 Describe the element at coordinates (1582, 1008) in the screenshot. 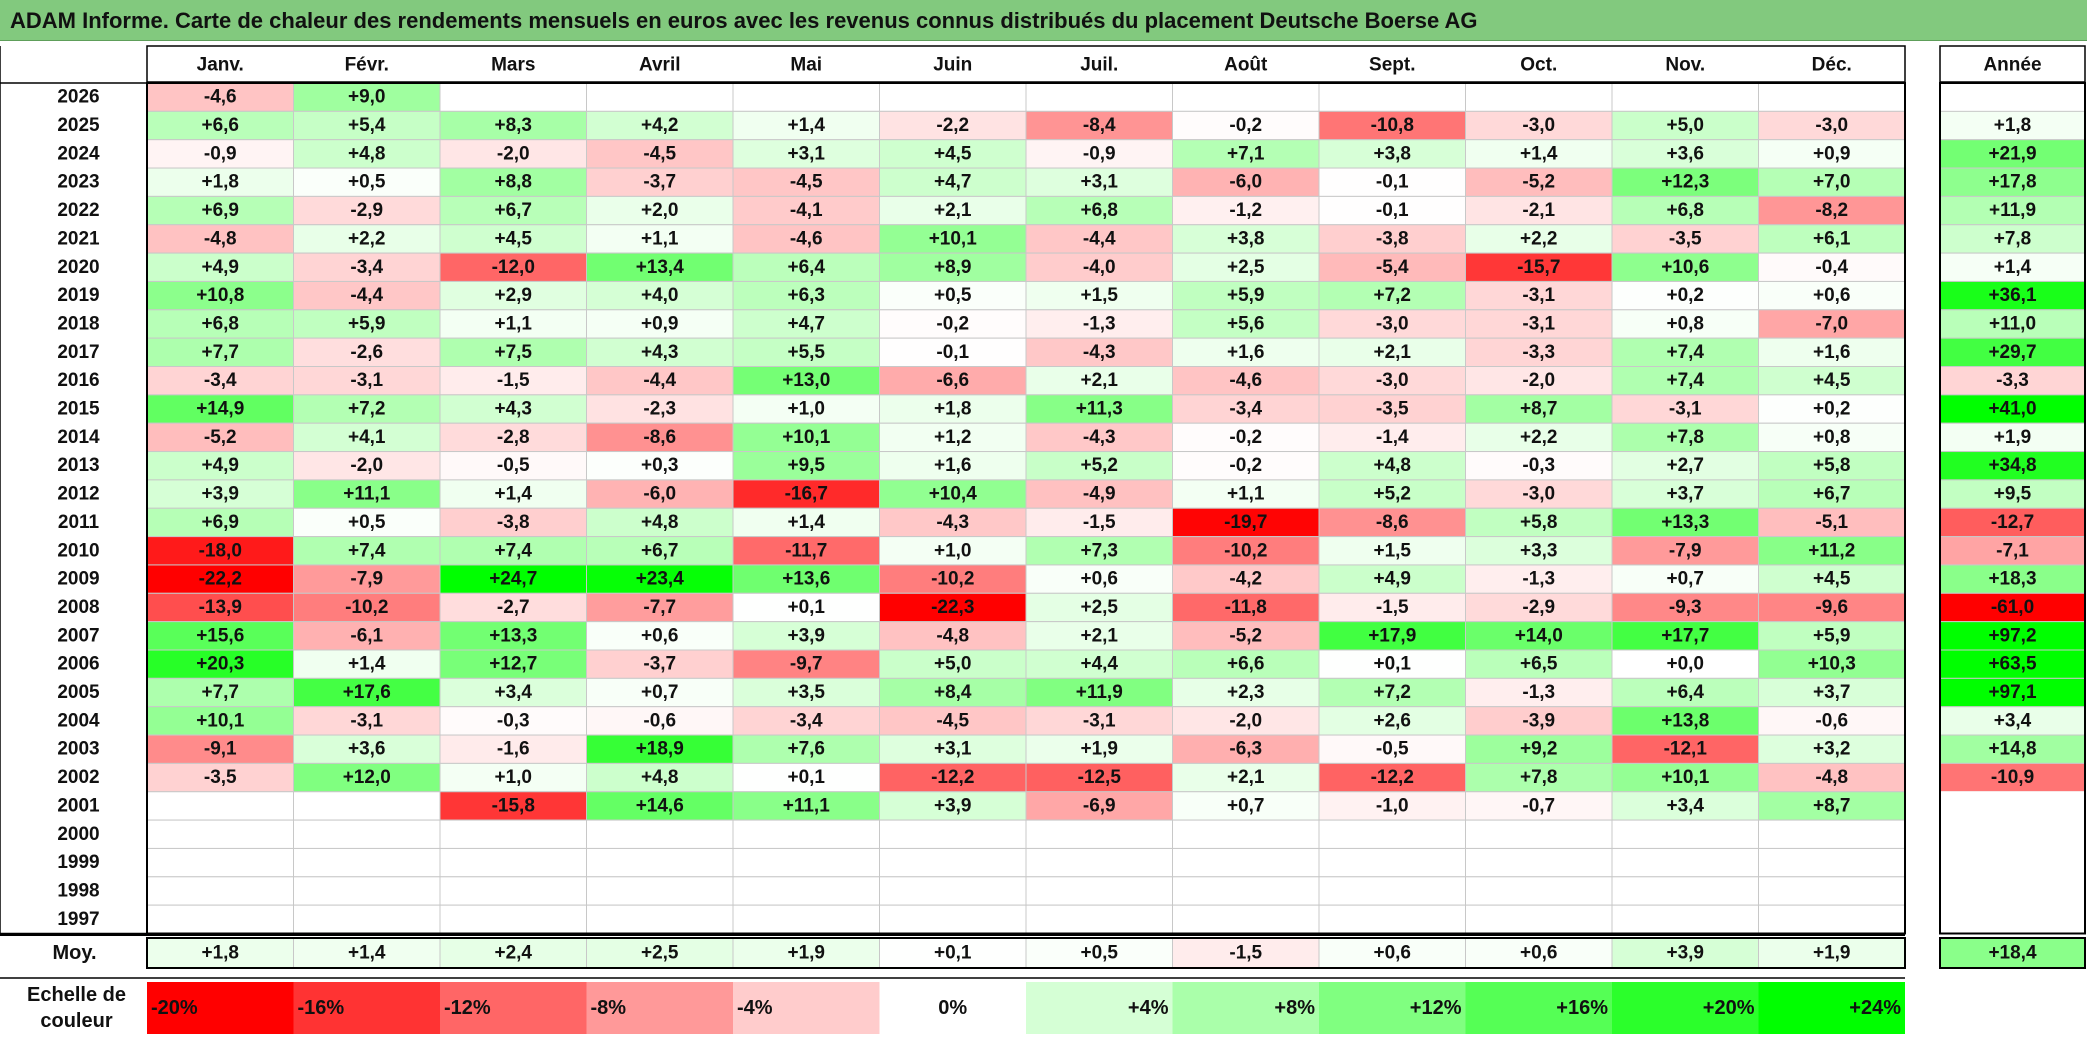

I see `scale-step-label: +16%` at that location.